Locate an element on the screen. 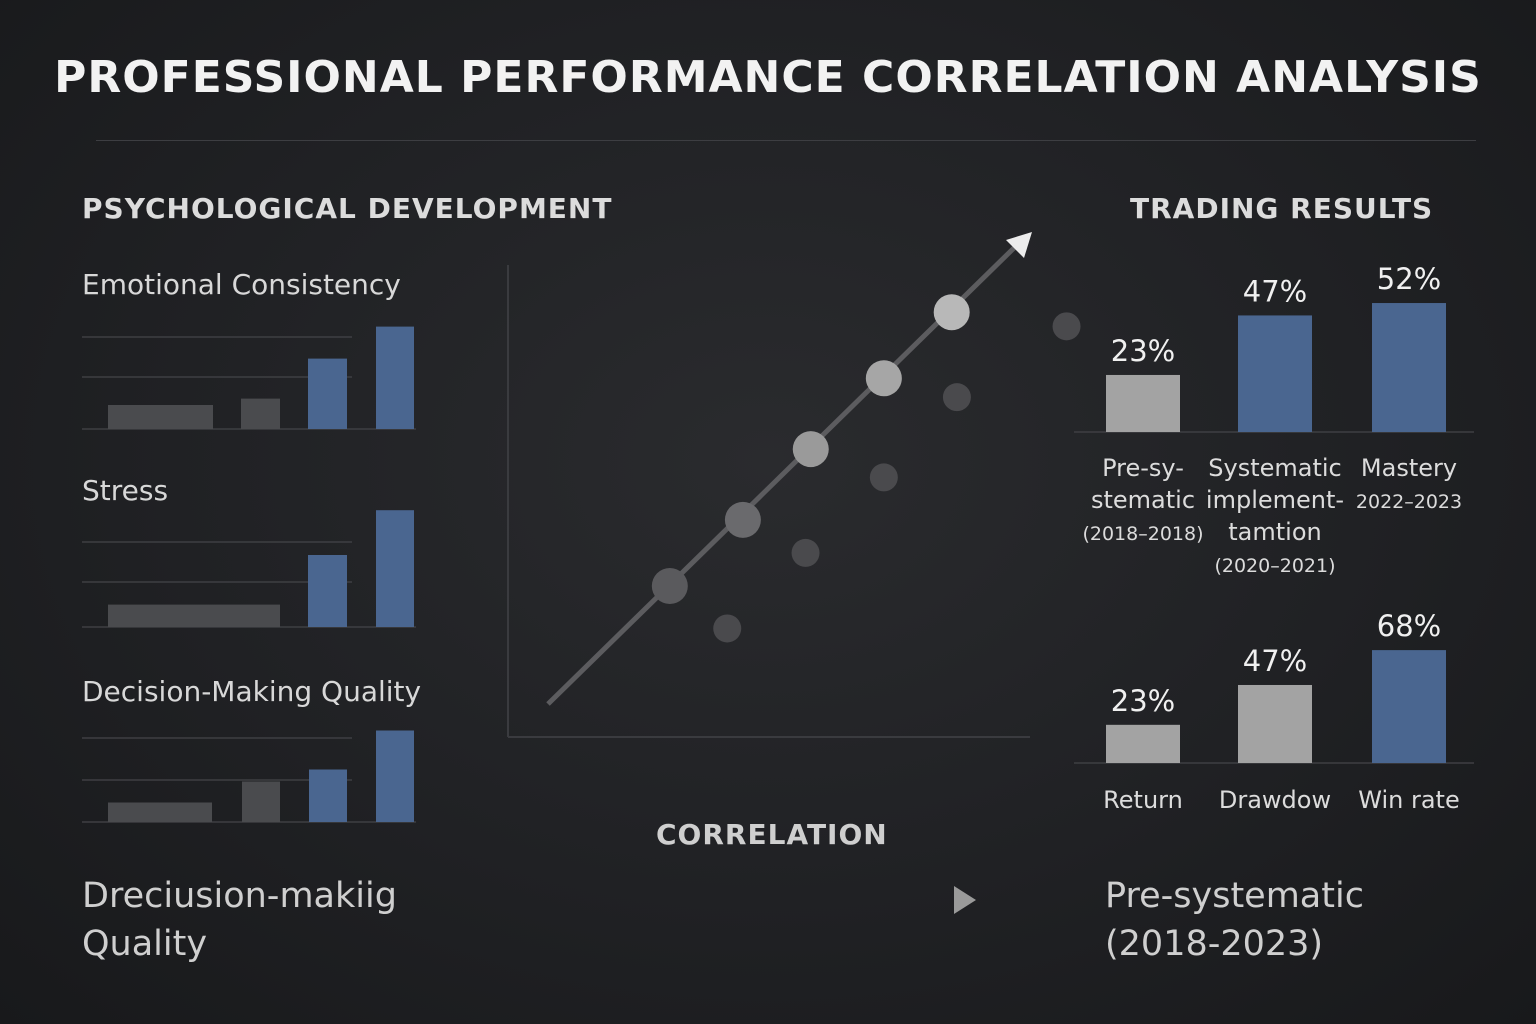 The width and height of the screenshot is (1536, 1024). bar-category-label: Drawdow is located at coordinates (1275, 800).